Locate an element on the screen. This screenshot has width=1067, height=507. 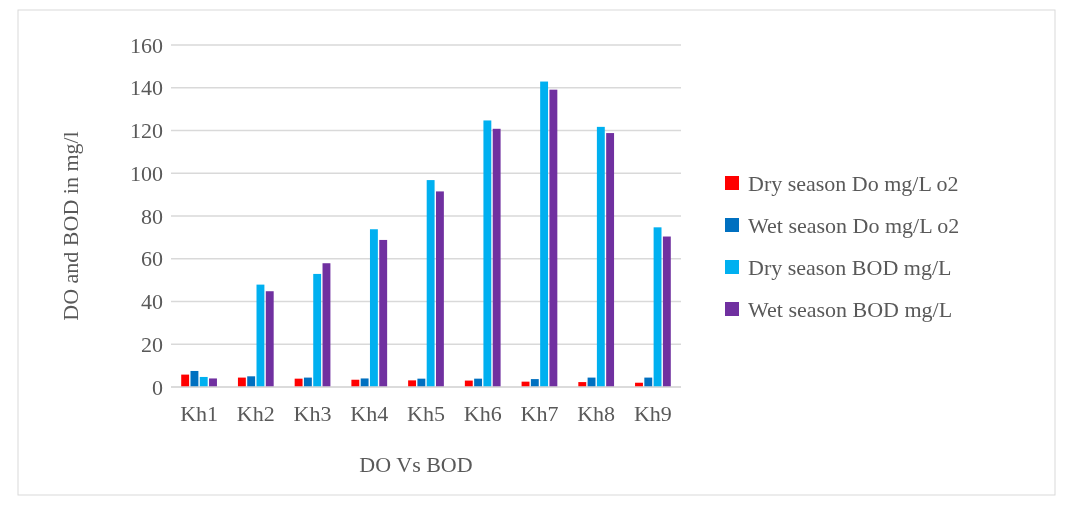
y-tick-label: 60 is located at coordinates (152, 259).